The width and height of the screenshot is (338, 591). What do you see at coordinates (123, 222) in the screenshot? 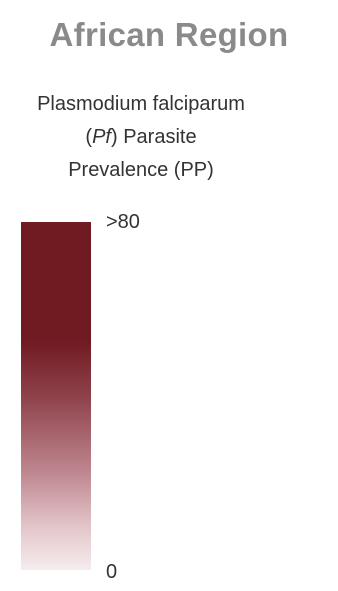
I see `legend-max-label: >80` at bounding box center [123, 222].